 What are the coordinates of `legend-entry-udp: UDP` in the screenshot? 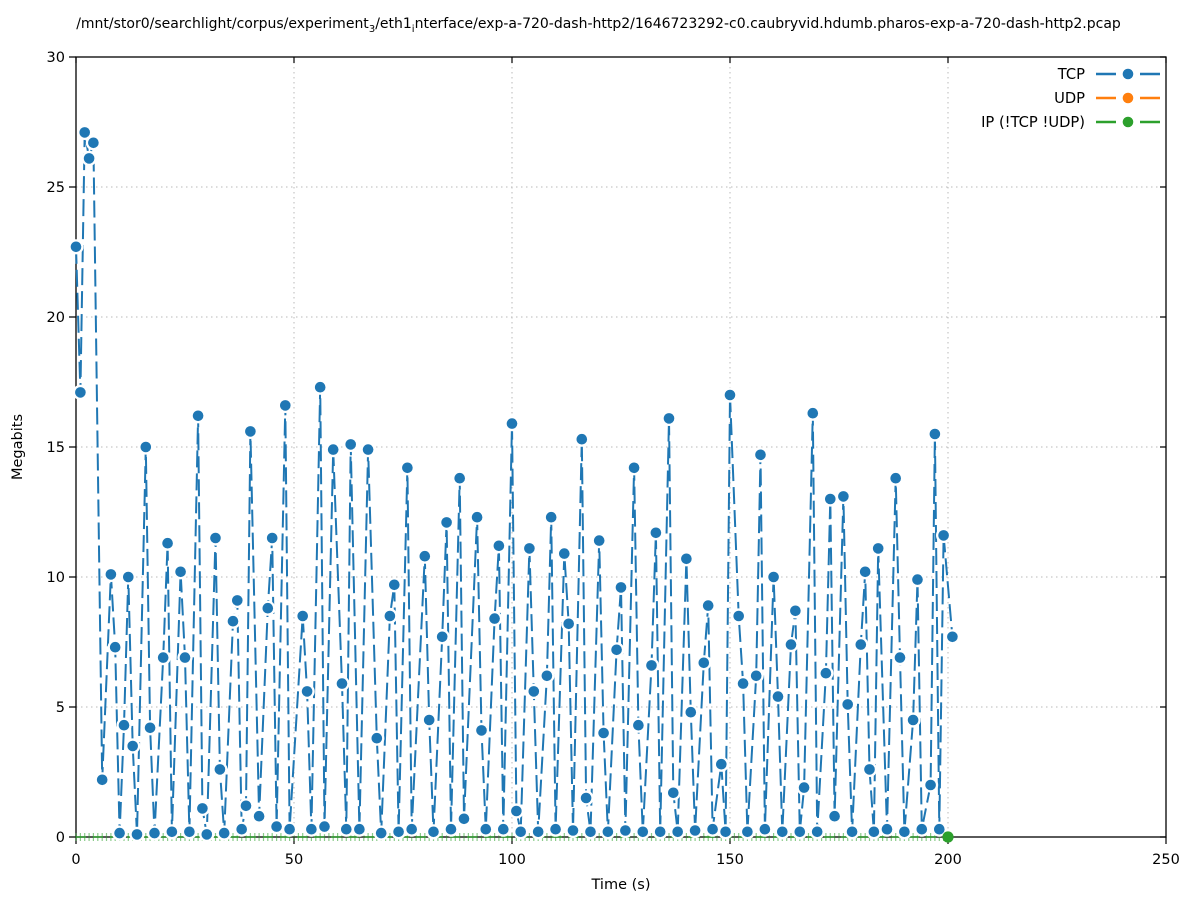 It's located at (1107, 98).